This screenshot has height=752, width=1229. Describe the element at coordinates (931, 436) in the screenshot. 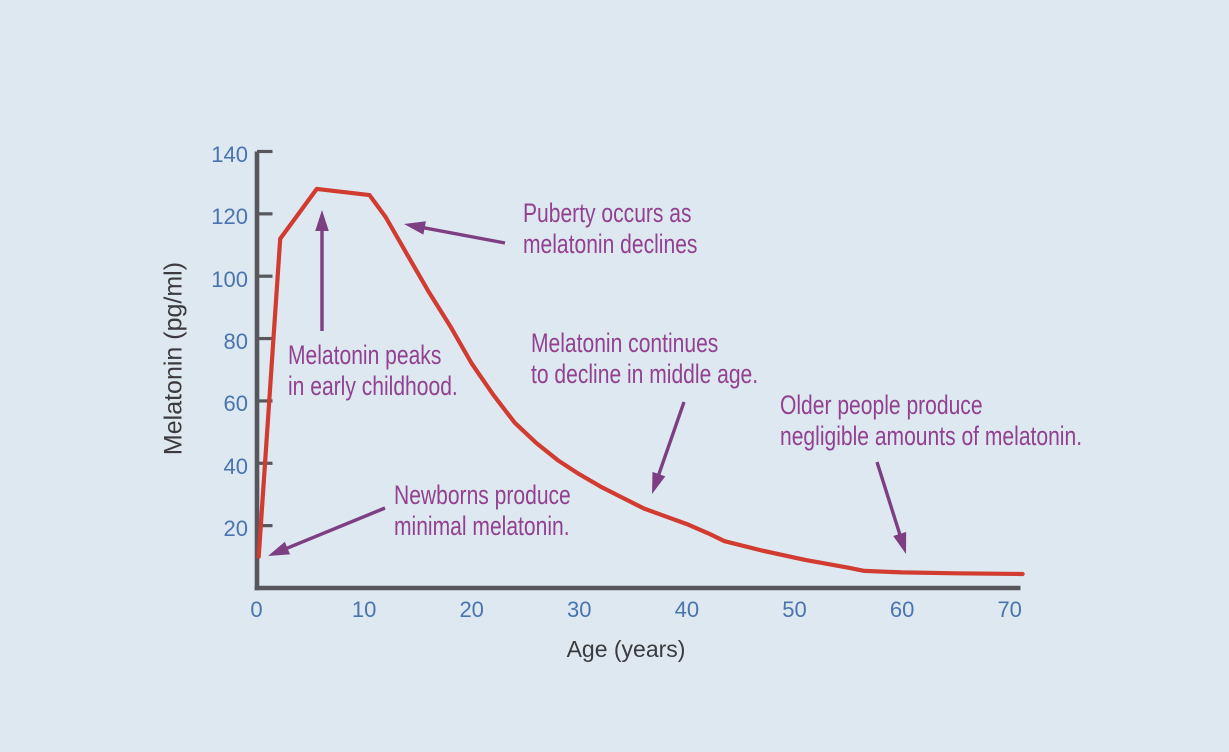

I see `annotation-line: negligible amounts of melatonin.` at that location.